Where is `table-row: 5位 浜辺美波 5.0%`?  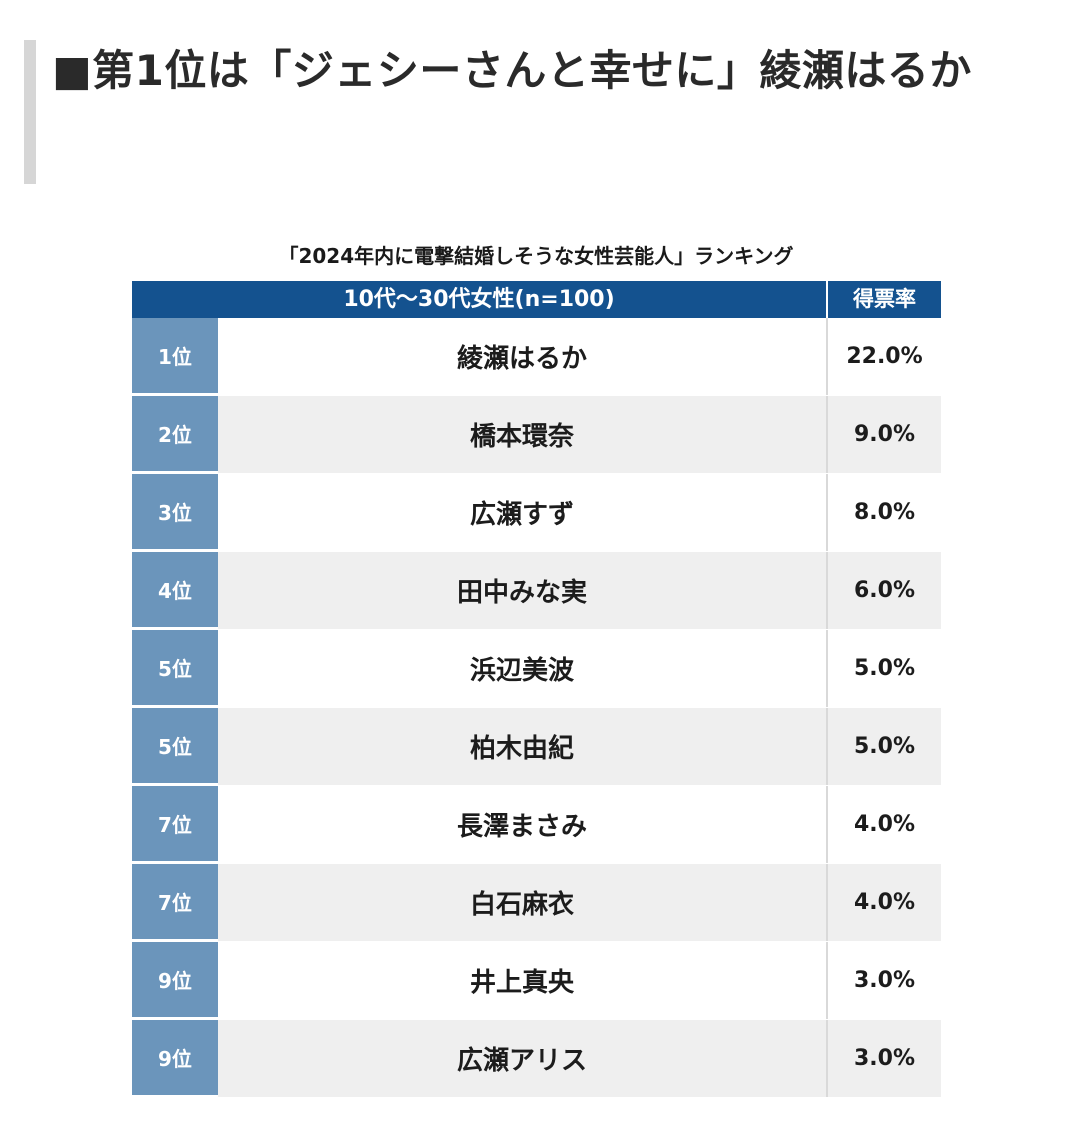
table-row: 5位 浜辺美波 5.0% is located at coordinates (536, 669).